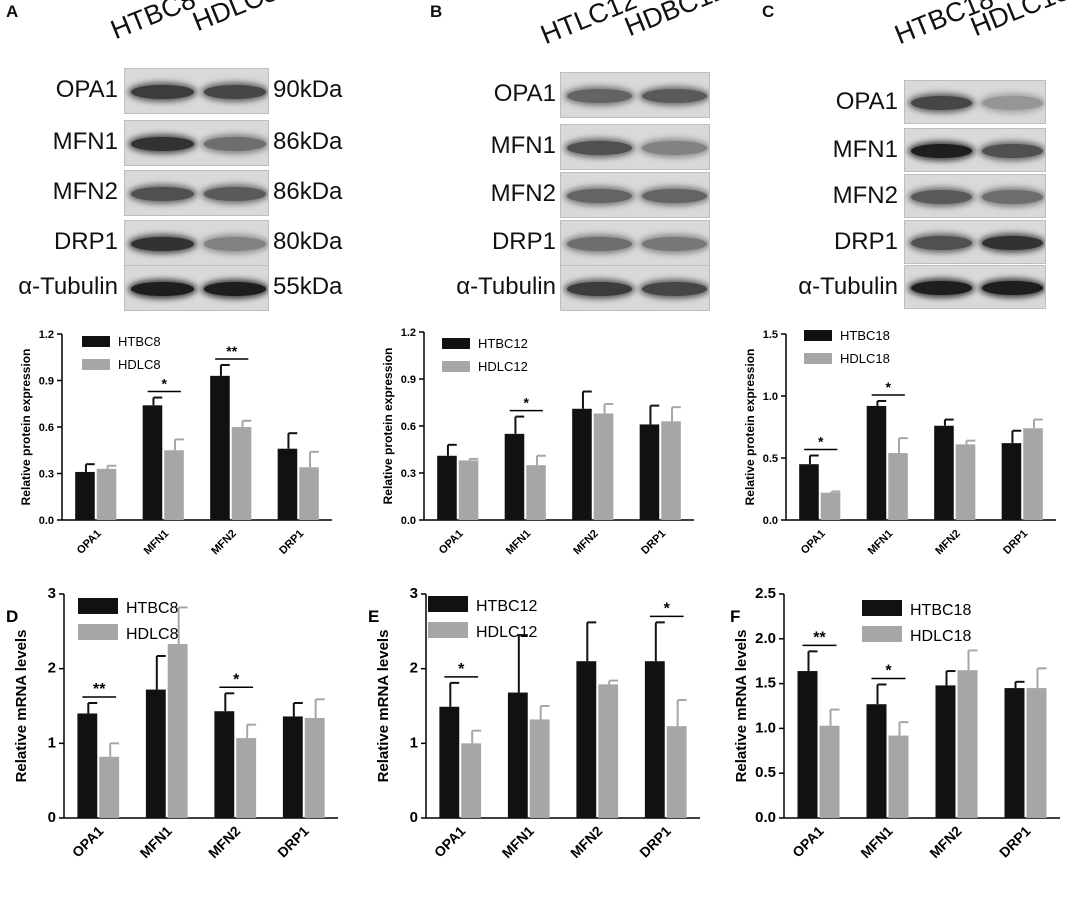 The image size is (1084, 900). I want to click on y-tick-label: 0.5, so click(765, 772).